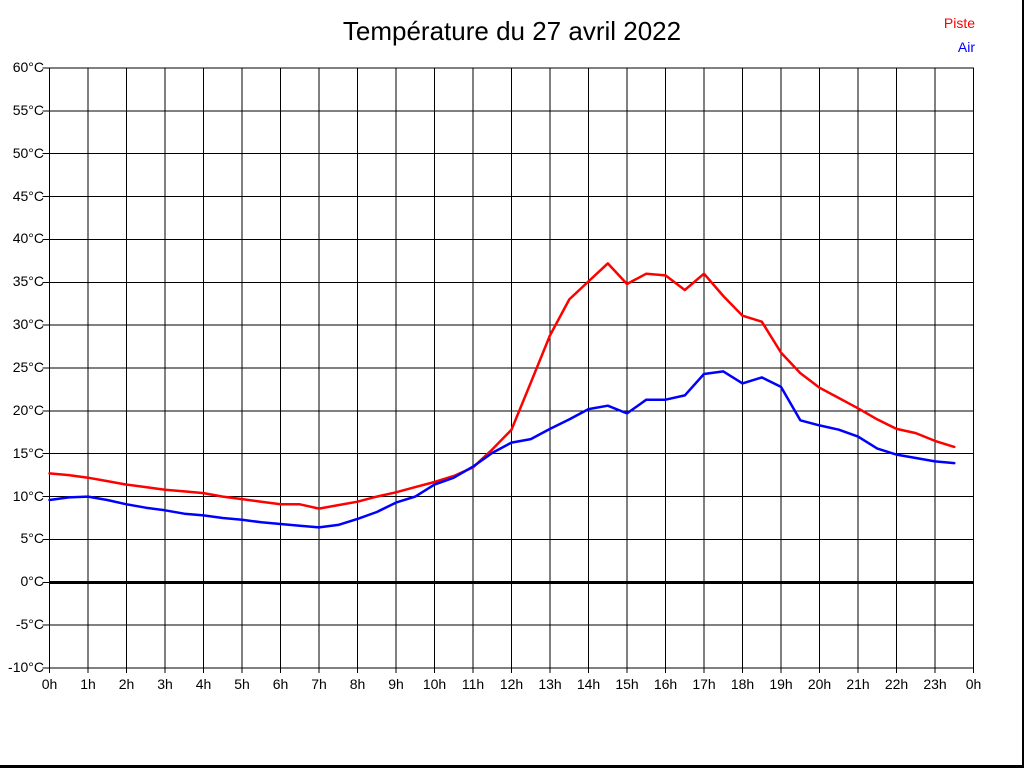 The image size is (1024, 768). What do you see at coordinates (550, 684) in the screenshot?
I see `x-axis-tick-label: 13h` at bounding box center [550, 684].